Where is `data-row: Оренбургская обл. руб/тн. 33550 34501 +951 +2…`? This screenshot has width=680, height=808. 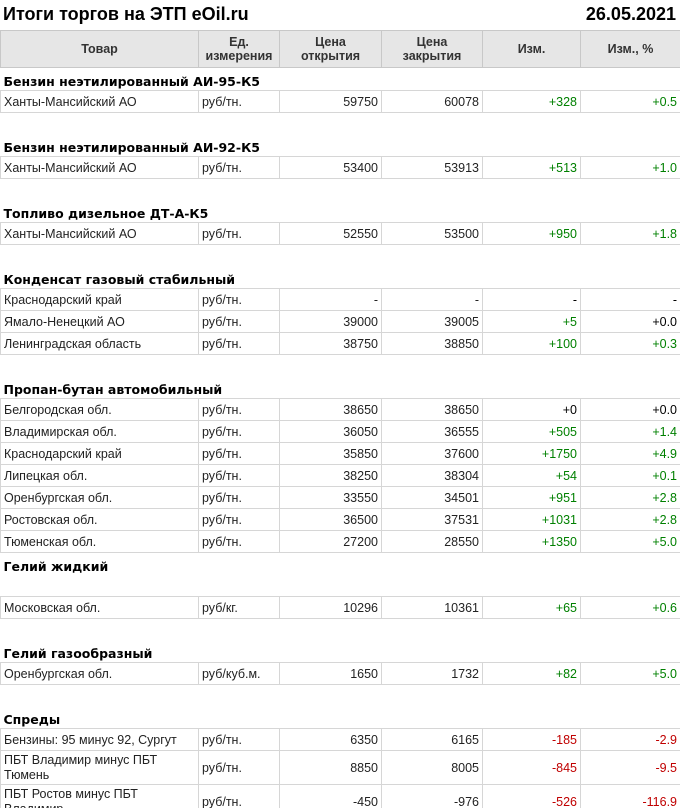
data-row: Оренбургская обл. руб/тн. 33550 34501 +951 +2… is located at coordinates (340, 497).